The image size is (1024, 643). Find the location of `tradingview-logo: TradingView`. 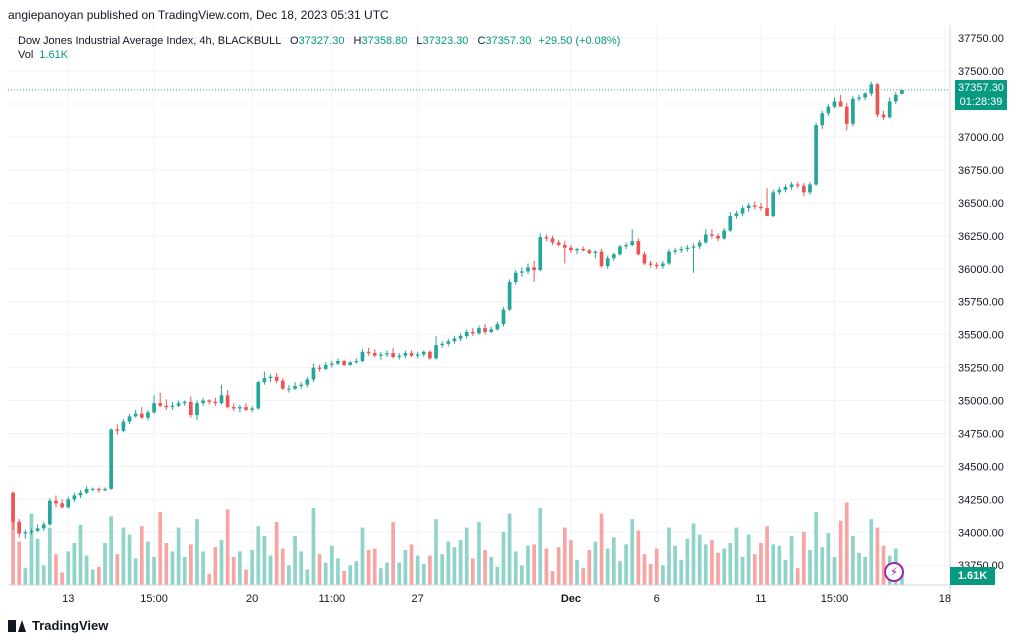

tradingview-logo: TradingView is located at coordinates (58, 625).